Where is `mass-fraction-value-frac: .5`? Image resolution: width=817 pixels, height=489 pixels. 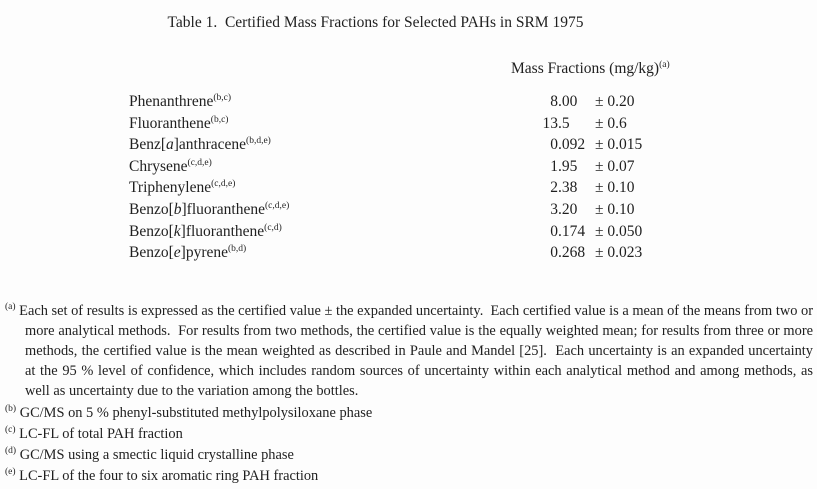 mass-fraction-value-frac: .5 is located at coordinates (564, 123).